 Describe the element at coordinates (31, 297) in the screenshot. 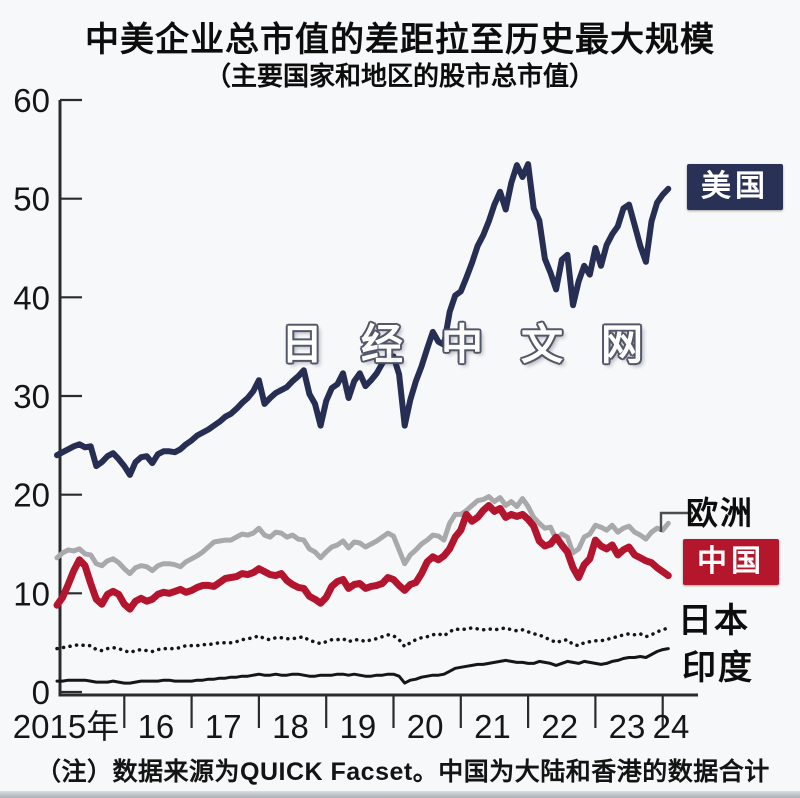

I see `y-tick-label: 40` at that location.